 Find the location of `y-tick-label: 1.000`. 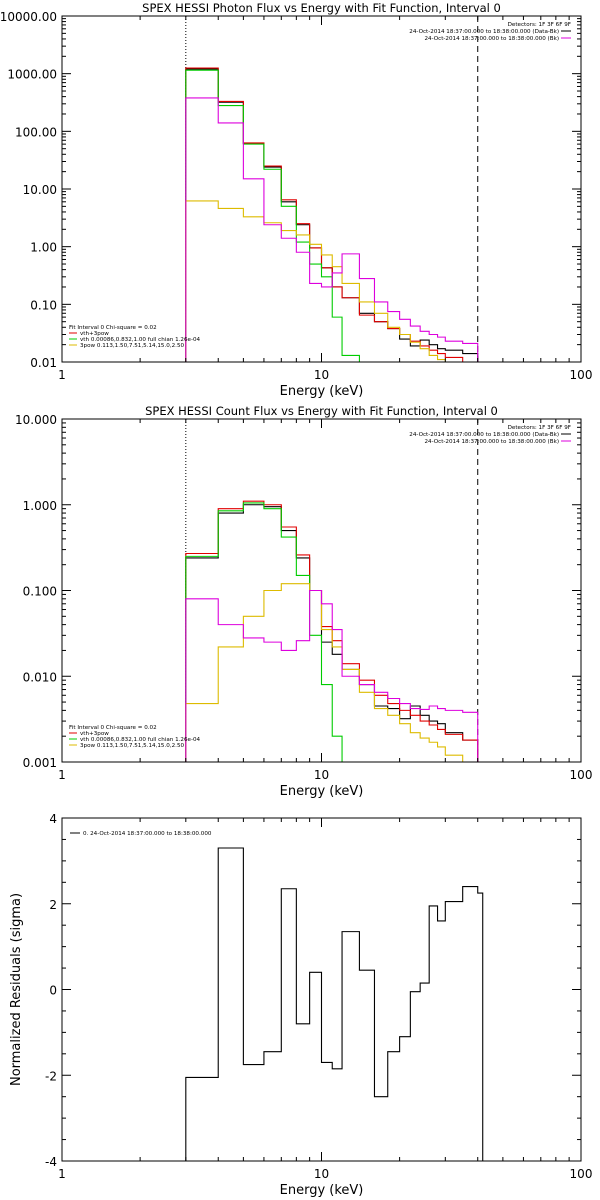

y-tick-label: 1.000 is located at coordinates (40, 506).